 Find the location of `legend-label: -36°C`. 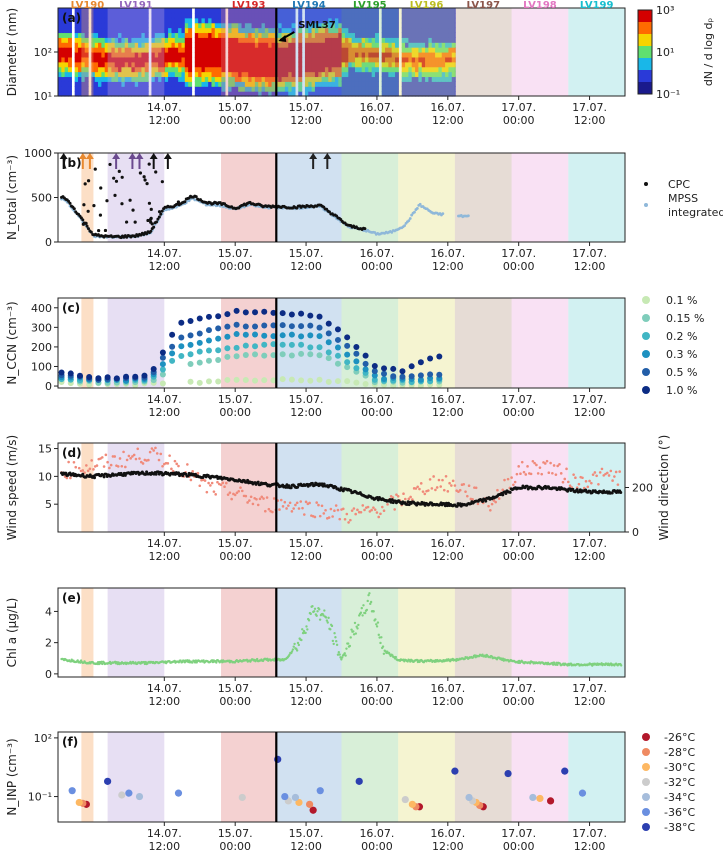

legend-label: -36°C is located at coordinates (679, 812).